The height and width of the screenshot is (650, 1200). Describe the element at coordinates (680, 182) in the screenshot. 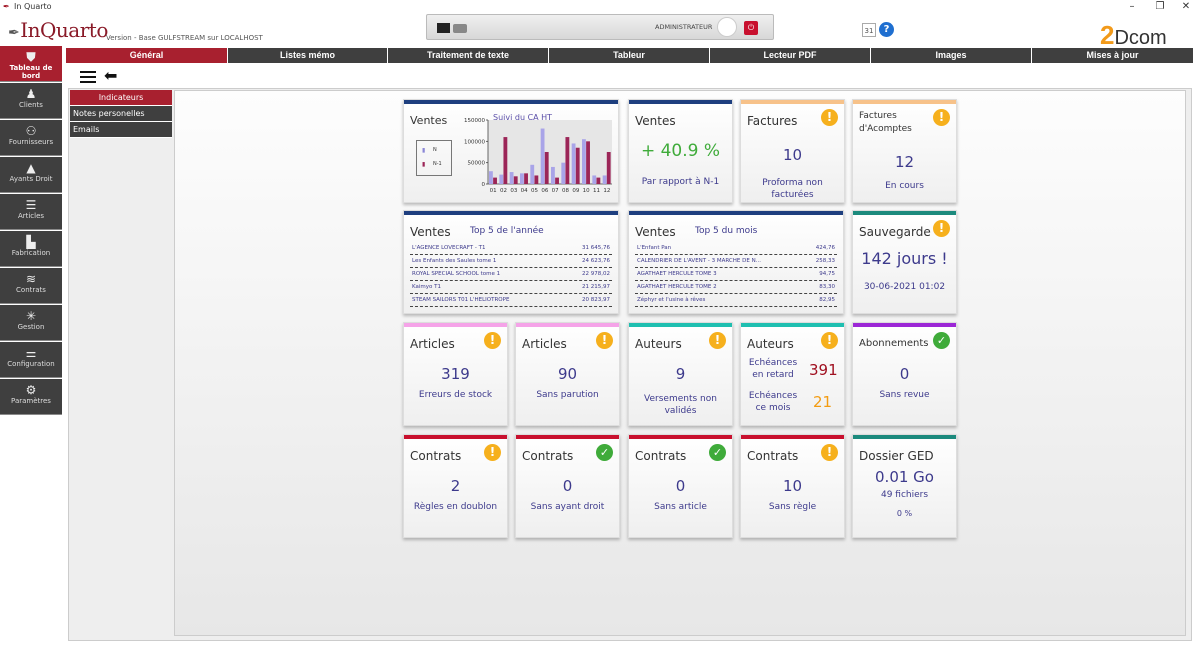

I see `card-sub: Par rapport à N-1` at that location.